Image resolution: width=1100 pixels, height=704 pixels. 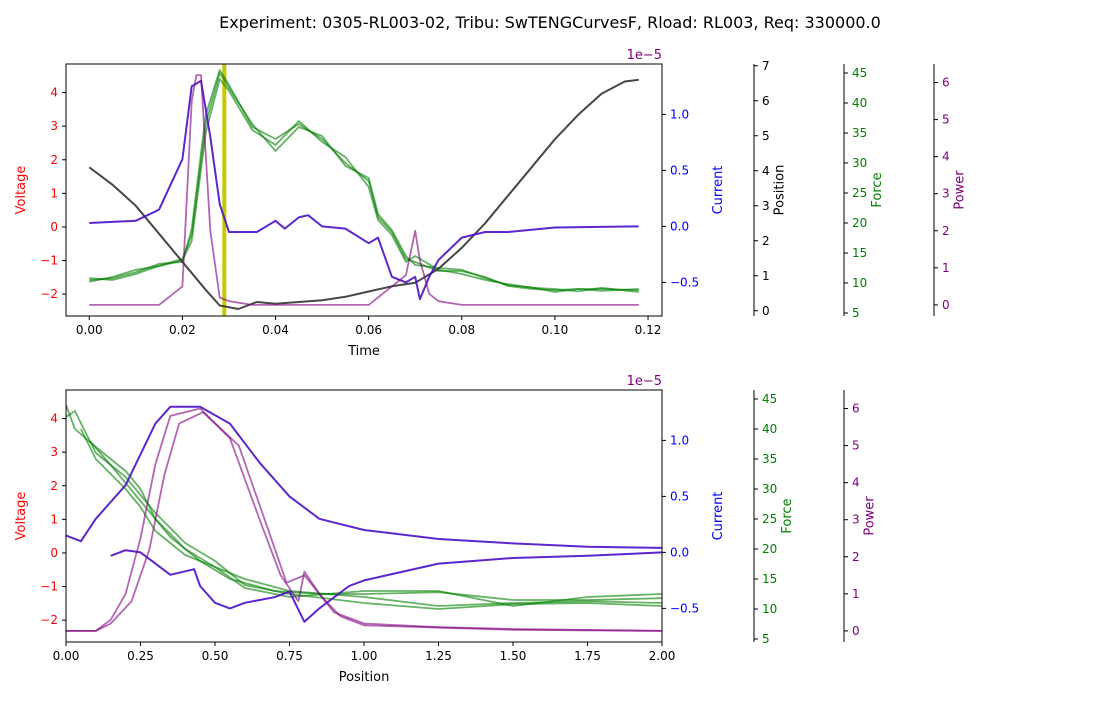 What do you see at coordinates (766, 276) in the screenshot?
I see `position-tick-label: 1` at bounding box center [766, 276].